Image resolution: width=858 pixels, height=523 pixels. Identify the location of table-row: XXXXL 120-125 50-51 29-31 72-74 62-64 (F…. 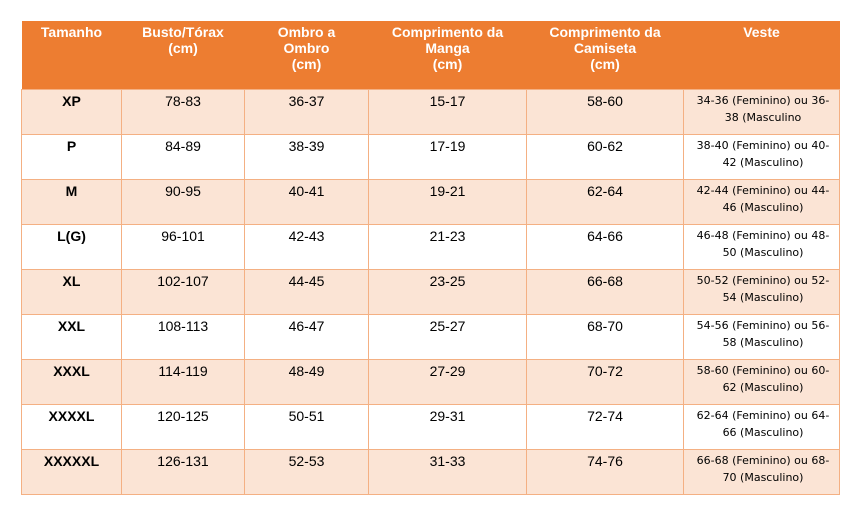
(430, 426).